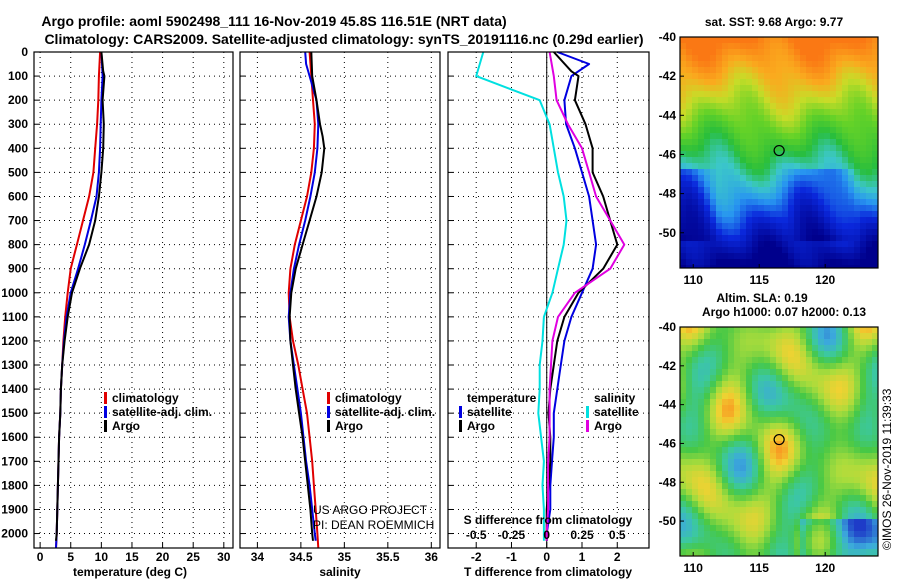  Describe the element at coordinates (368, 398) in the screenshot. I see `legend-label-climatology: climatology` at that location.